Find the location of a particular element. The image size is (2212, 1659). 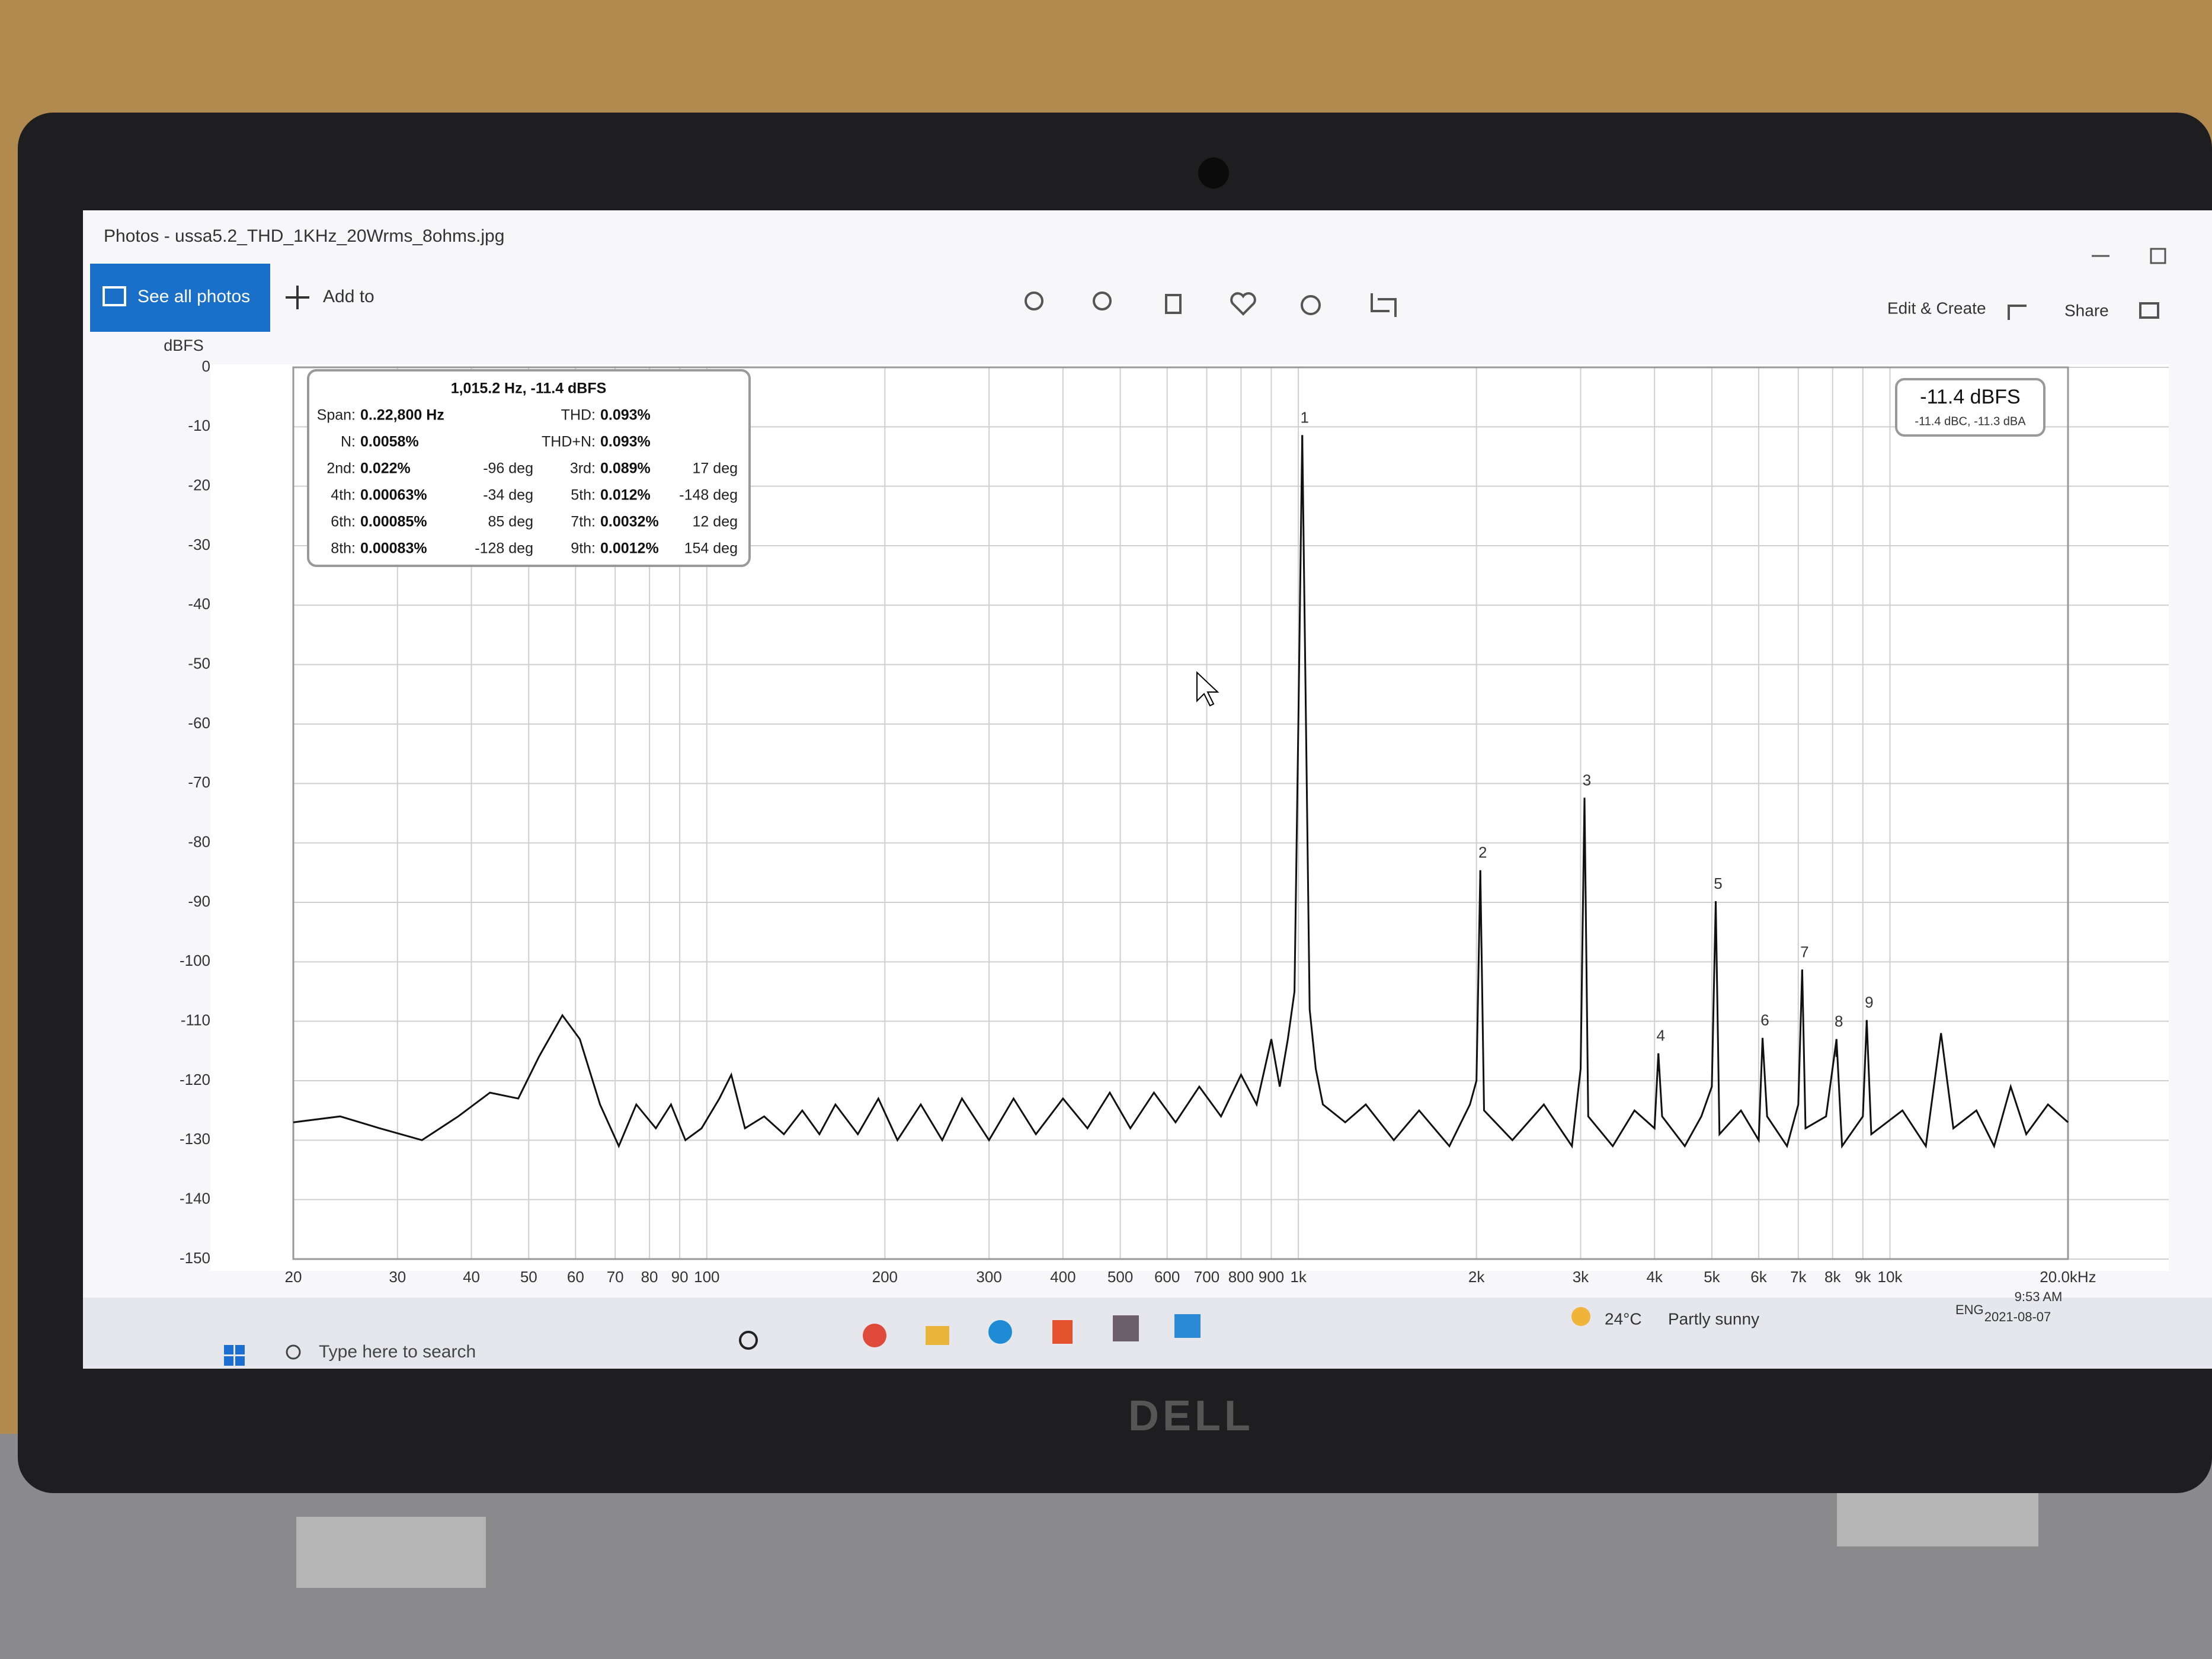

favorite-icon is located at coordinates (1243, 304).